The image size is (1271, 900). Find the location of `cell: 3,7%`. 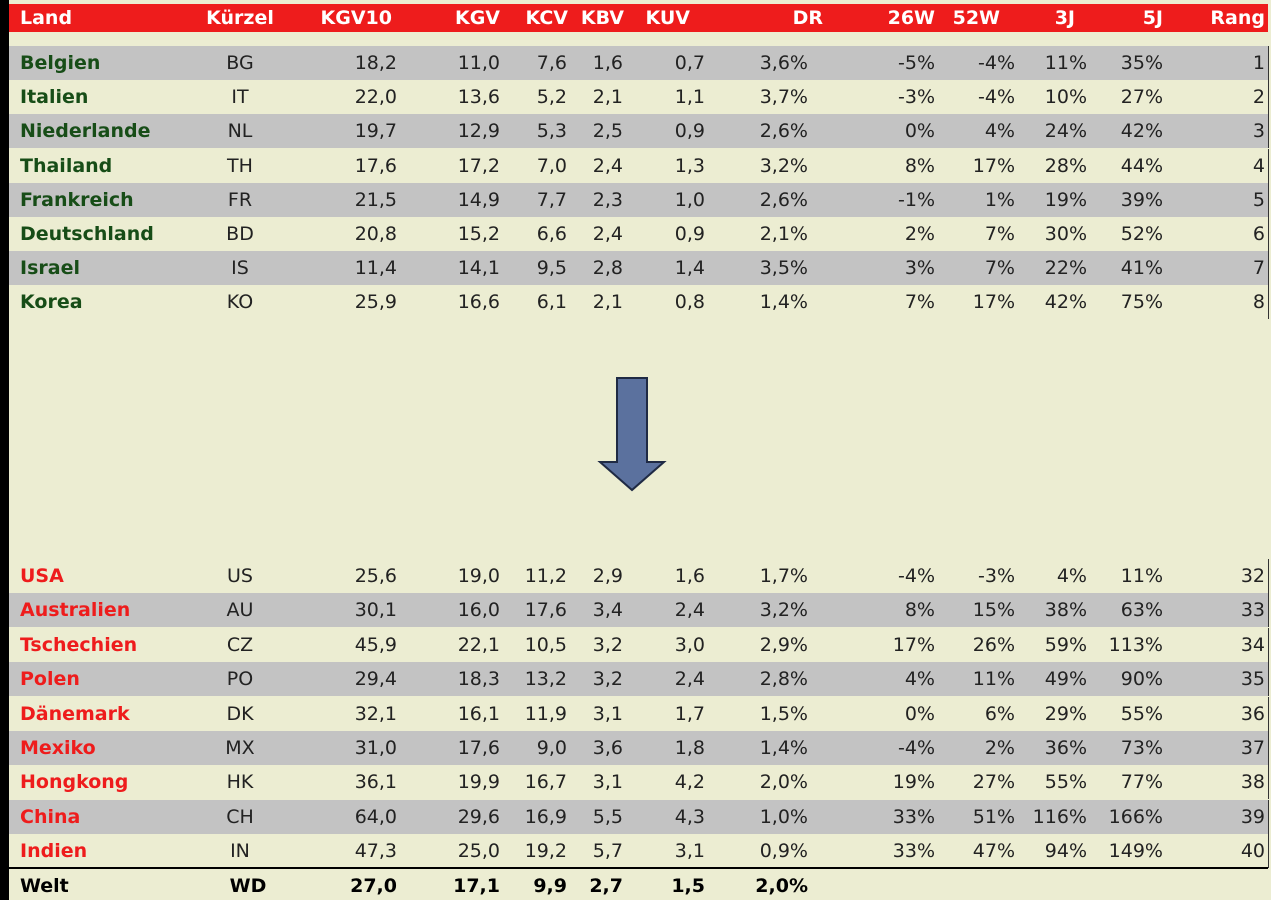

cell: 3,7% is located at coordinates (783, 97).